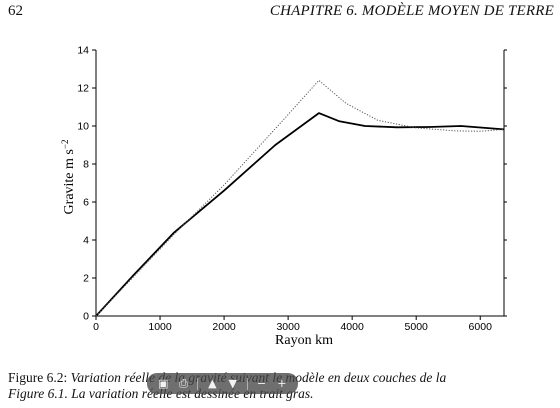  Describe the element at coordinates (86, 203) in the screenshot. I see `y-tick-label: 6` at that location.